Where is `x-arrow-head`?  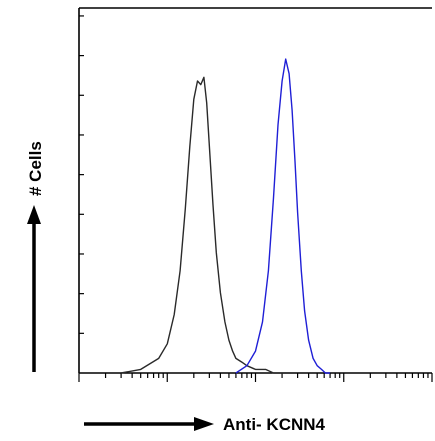 x-arrow-head is located at coordinates (204, 424).